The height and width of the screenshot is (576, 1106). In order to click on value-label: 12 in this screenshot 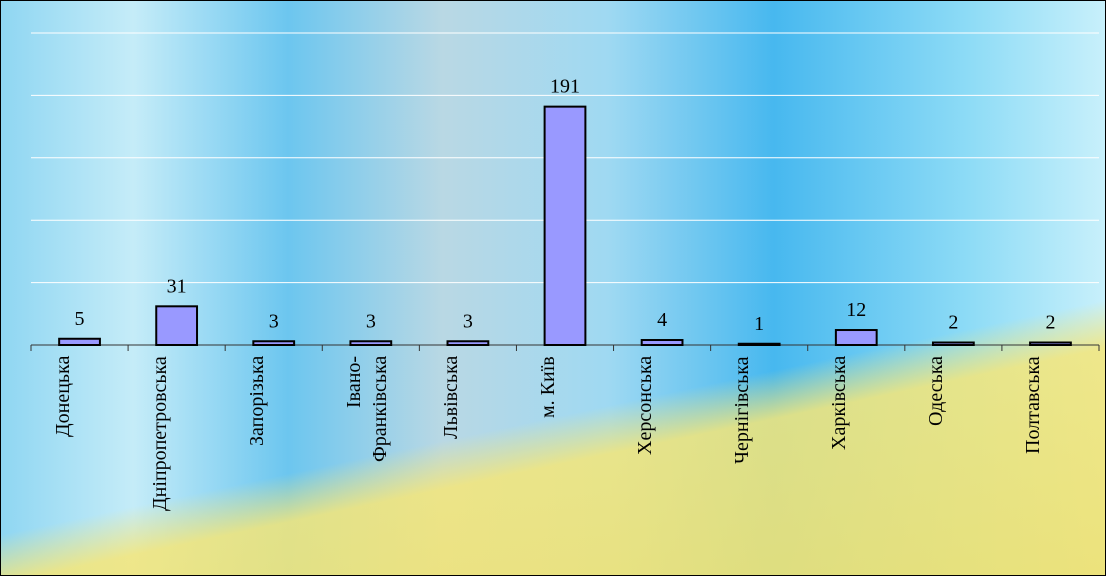, I will do `click(856, 310)`.